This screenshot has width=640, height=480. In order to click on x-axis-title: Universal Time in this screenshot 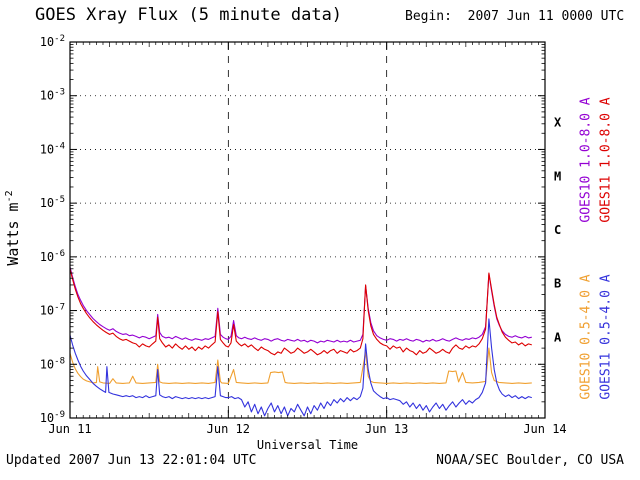, I will do `click(307, 445)`.